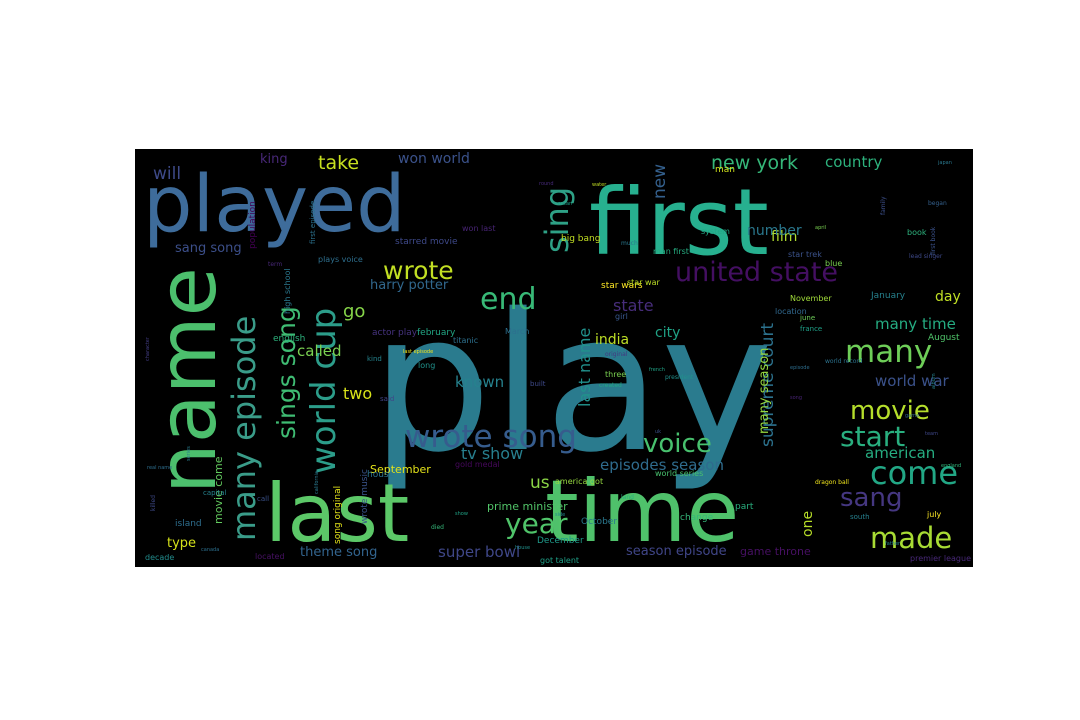  Describe the element at coordinates (888, 296) in the screenshot. I see `cloud-word: January` at that location.